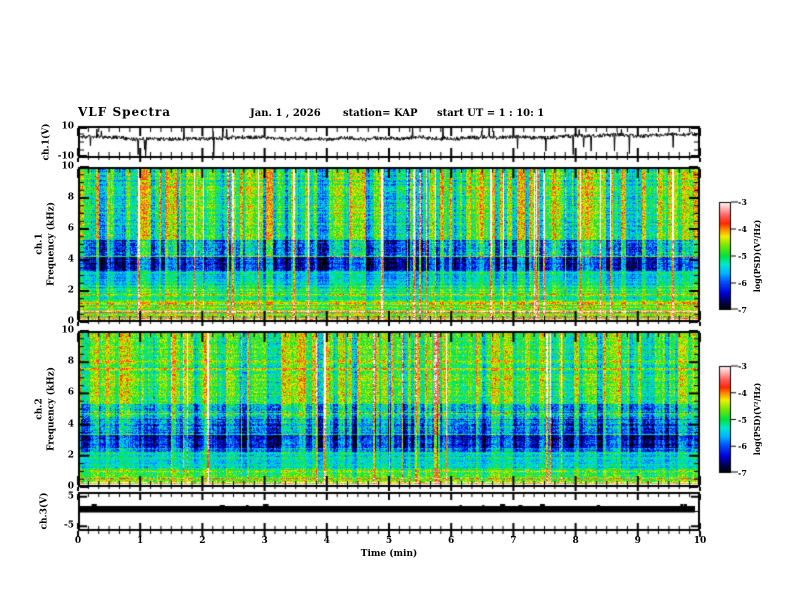 The width and height of the screenshot is (792, 612). I want to click on ch3v-ytick-label: -5, so click(69, 525).